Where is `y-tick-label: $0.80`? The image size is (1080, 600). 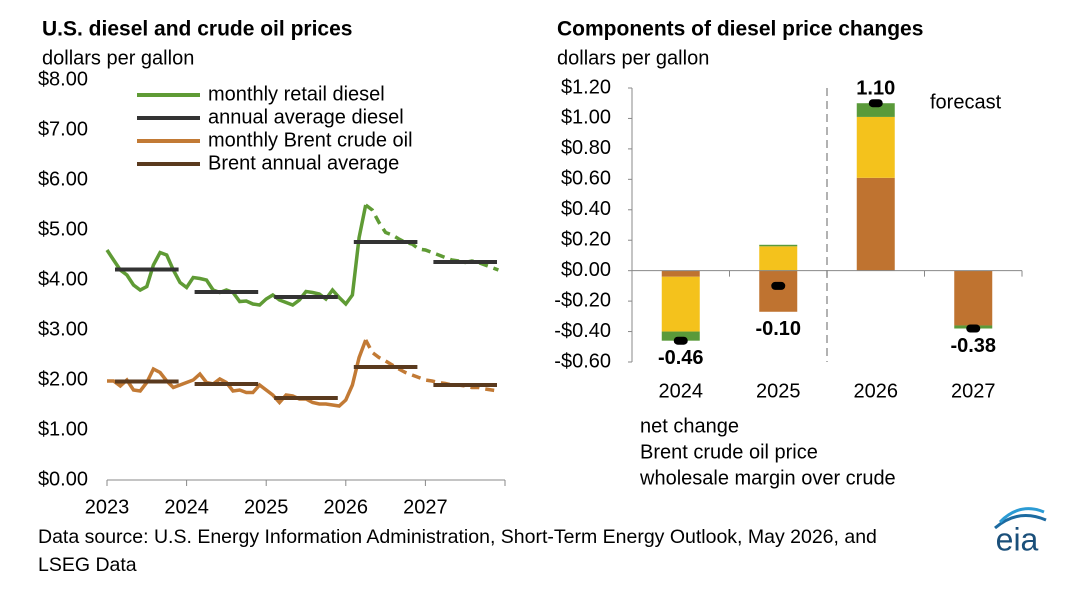
y-tick-label: $0.80 is located at coordinates (586, 148).